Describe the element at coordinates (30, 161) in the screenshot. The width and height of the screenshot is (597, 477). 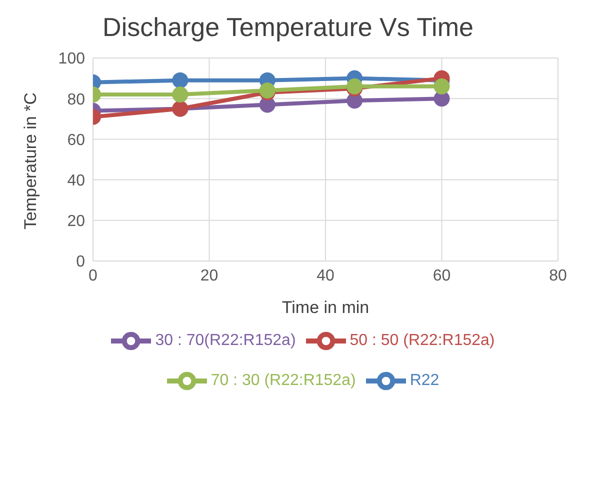
I see `y-axis-title: Temperature in *C` at that location.